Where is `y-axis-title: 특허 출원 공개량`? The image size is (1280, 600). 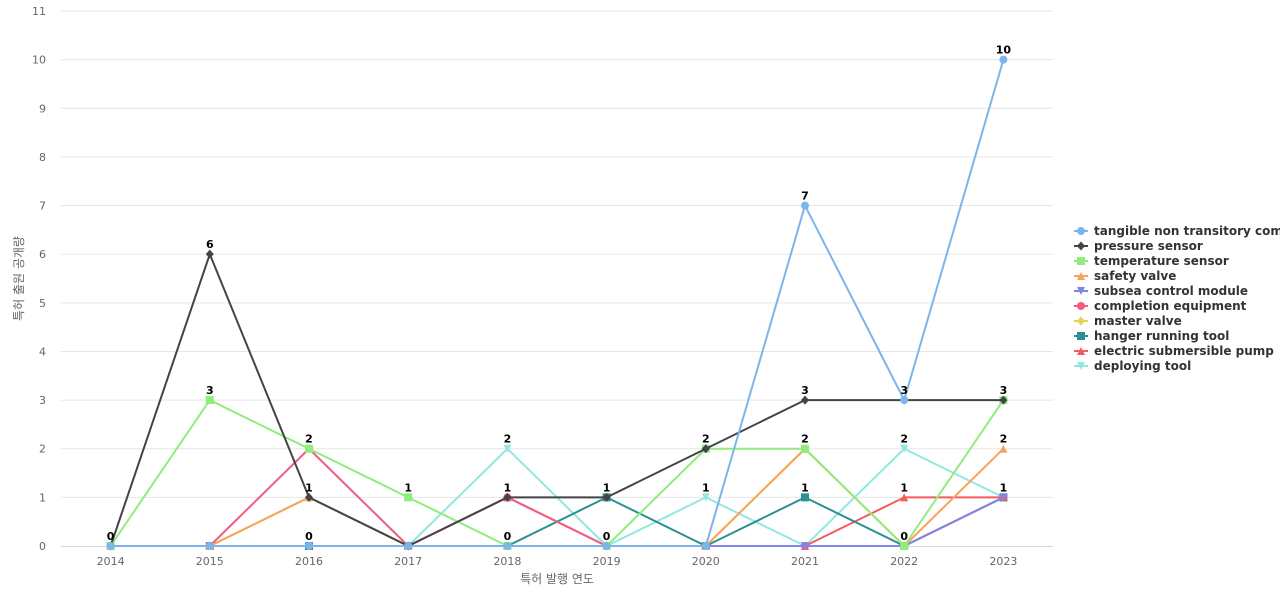
y-axis-title: 특허 출원 공개량 is located at coordinates (19, 278).